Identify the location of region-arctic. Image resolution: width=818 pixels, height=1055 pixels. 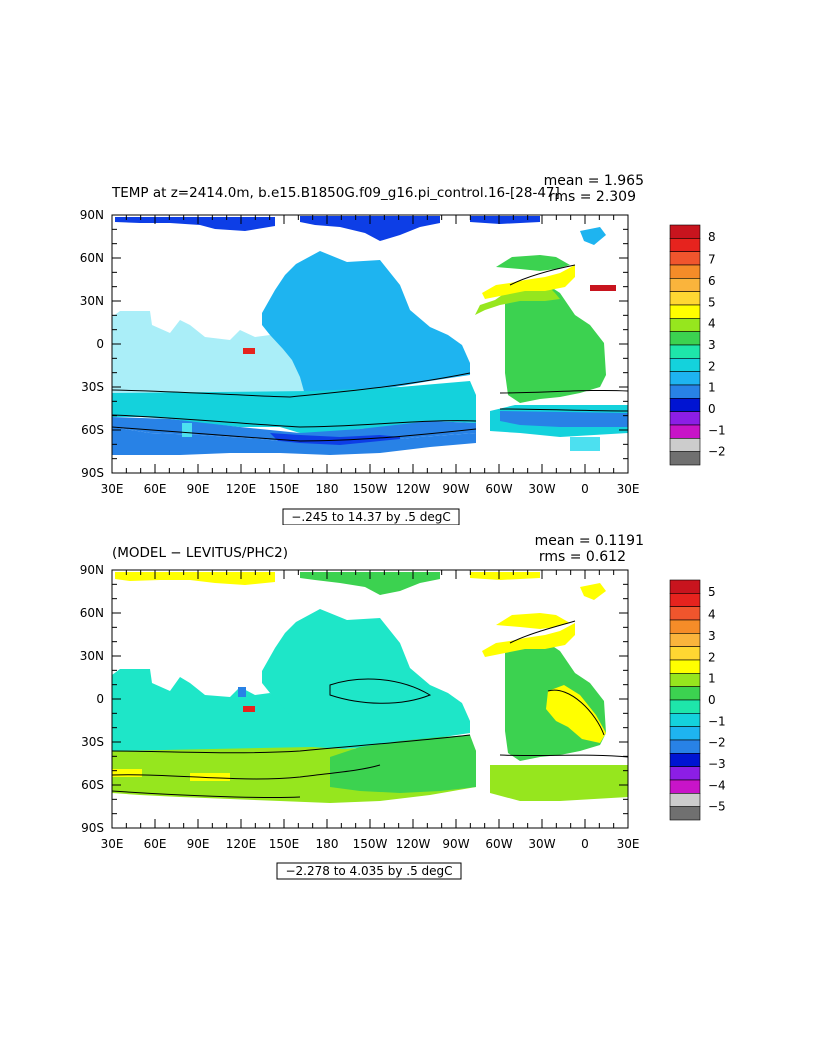
(195, 224).